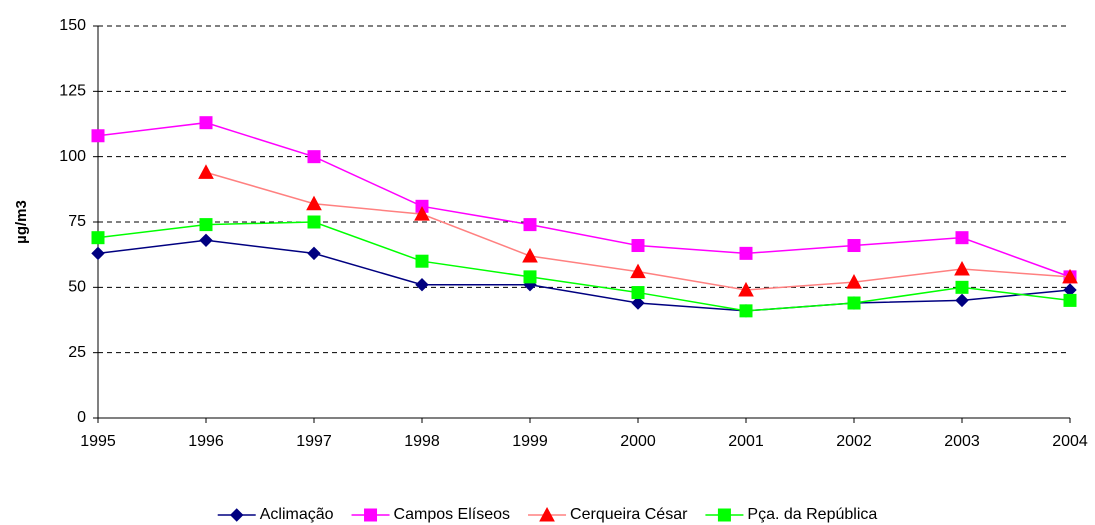  Describe the element at coordinates (77, 352) in the screenshot. I see `y-tick-label: 25` at that location.